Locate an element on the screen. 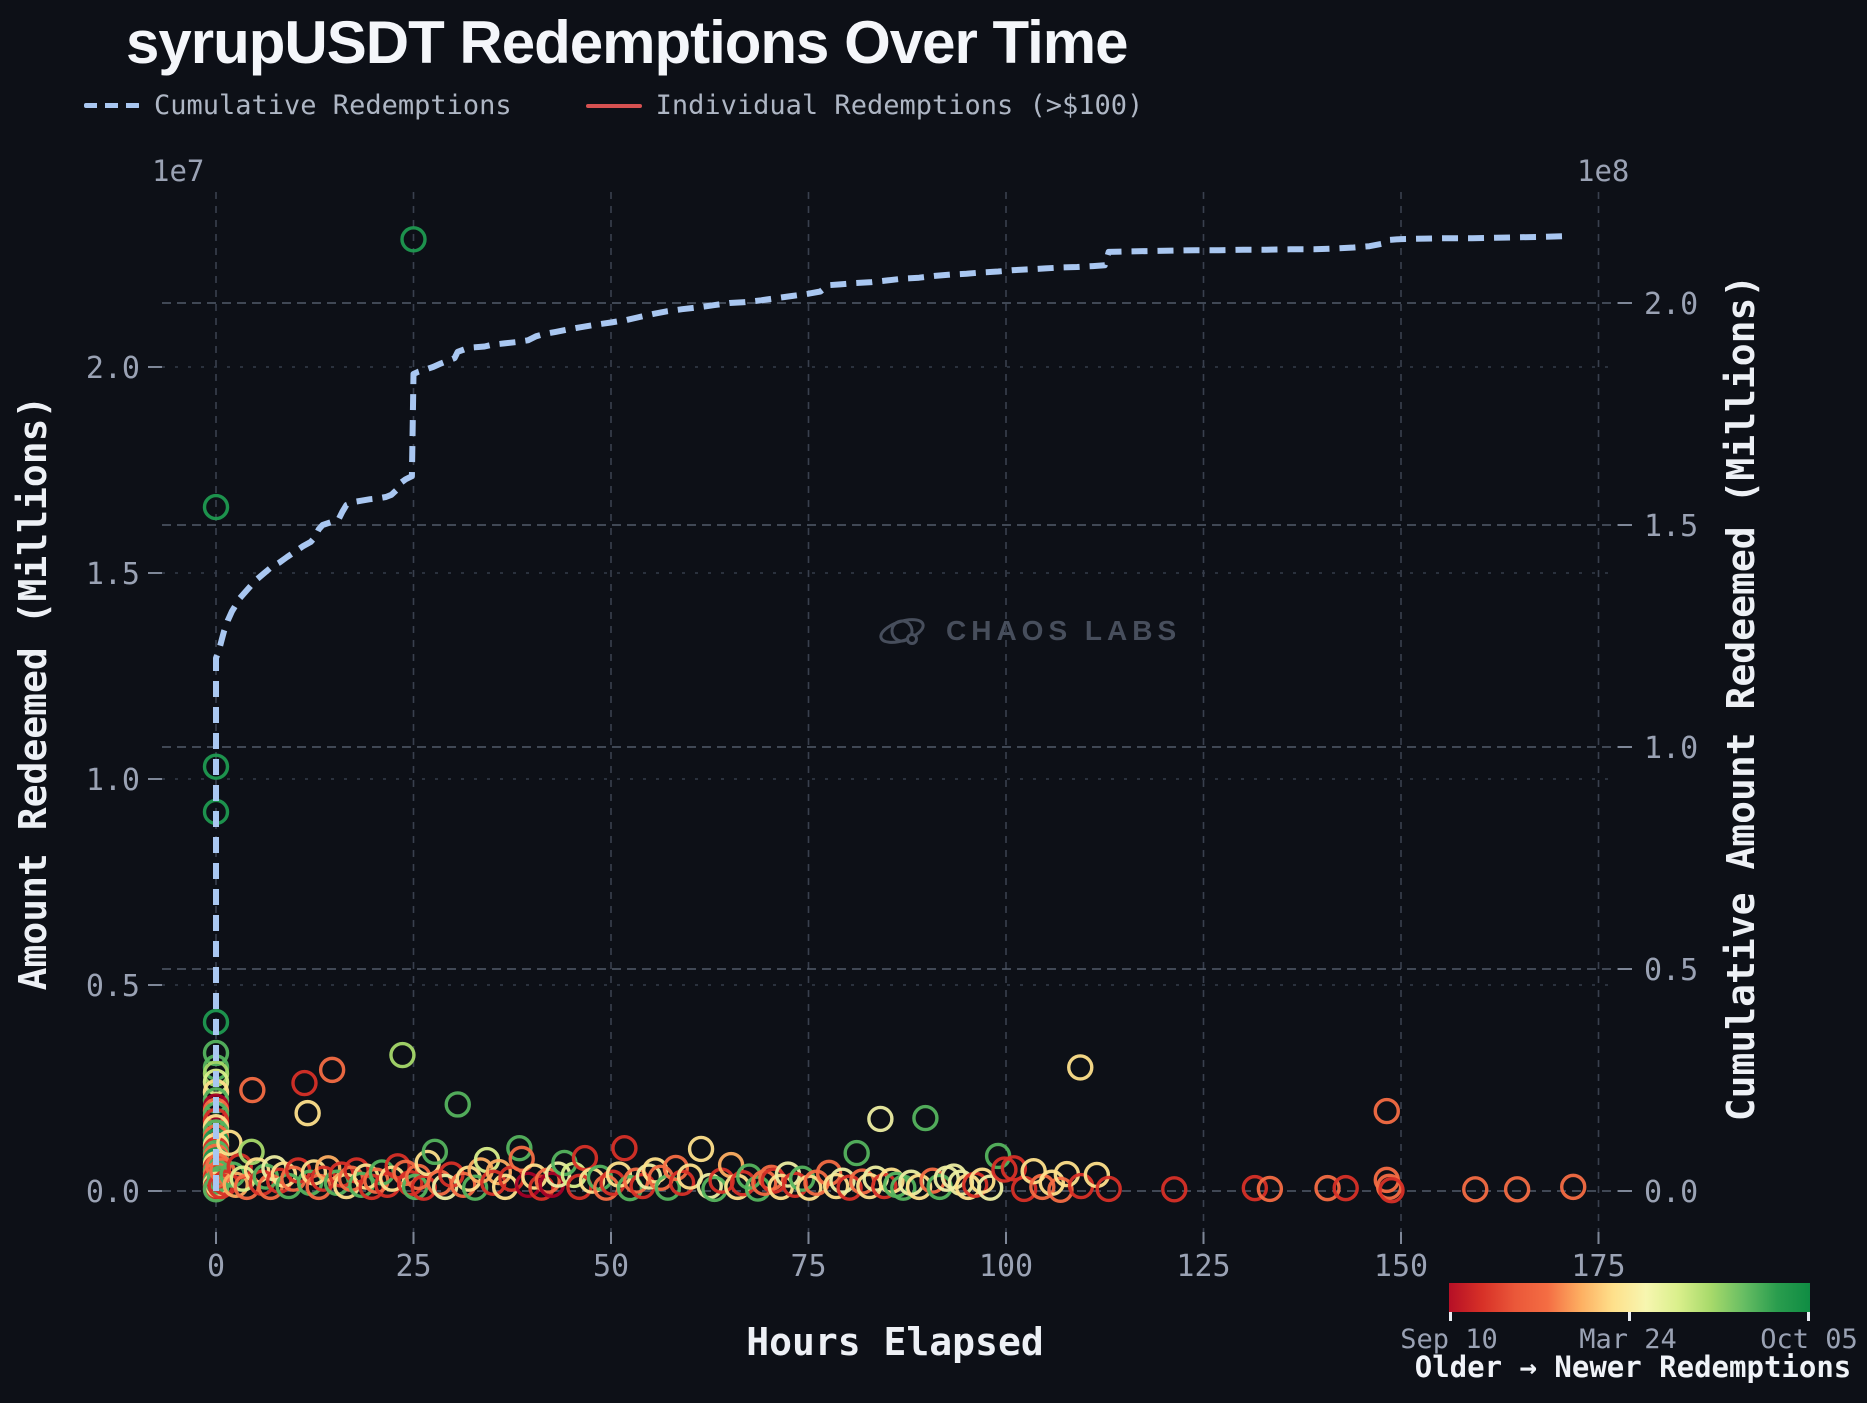 This screenshot has width=1867, height=1403. left-tick-label: 1.0 is located at coordinates (113, 780).